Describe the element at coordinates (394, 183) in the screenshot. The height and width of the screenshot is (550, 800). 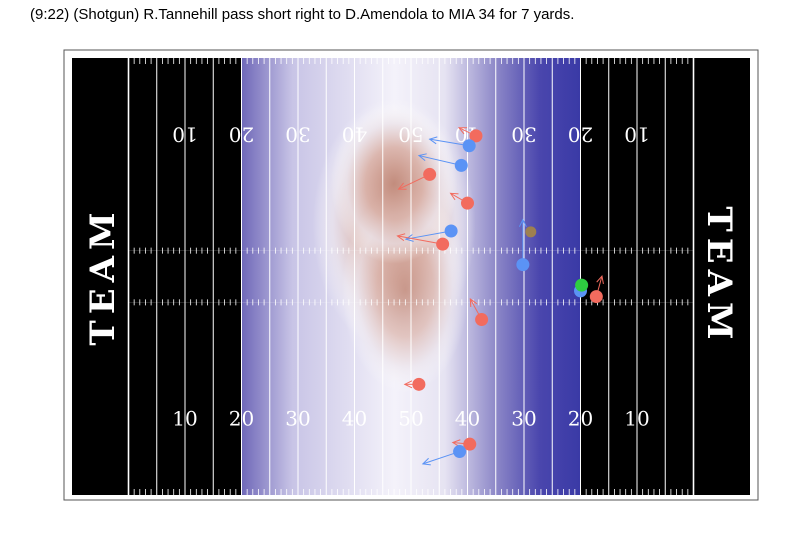
I see `heat-blob` at that location.